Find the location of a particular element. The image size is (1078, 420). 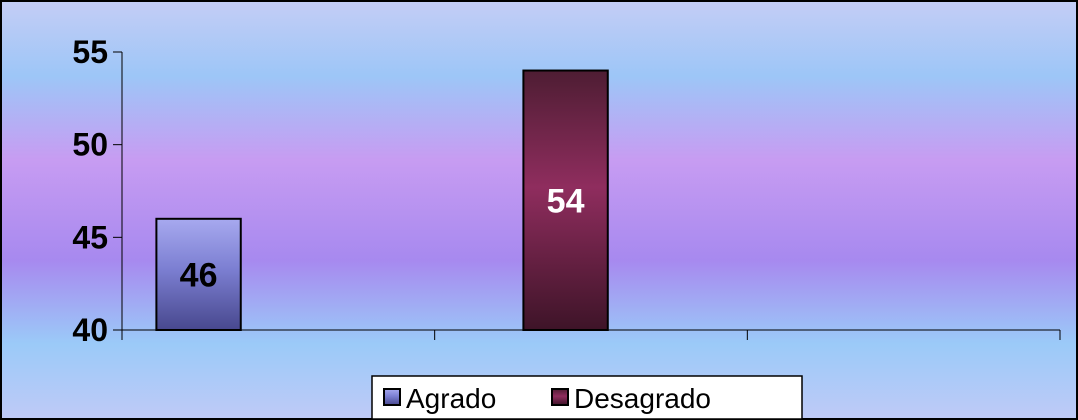

legend-label: Desagrado is located at coordinates (642, 398).